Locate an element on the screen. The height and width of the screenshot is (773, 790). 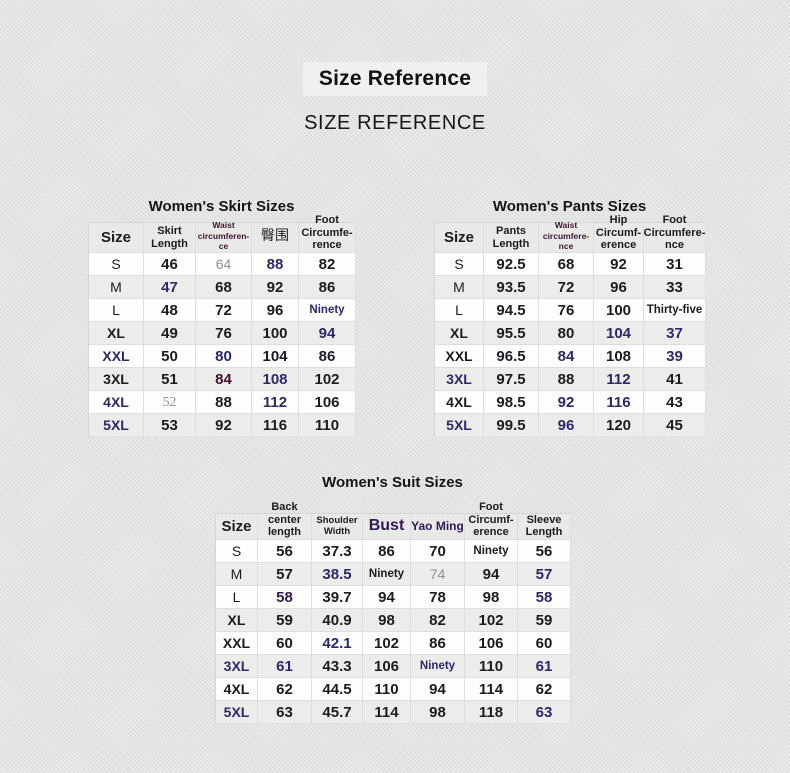
column-header-label: Foot Circumfere- nce is located at coordinates (674, 233).